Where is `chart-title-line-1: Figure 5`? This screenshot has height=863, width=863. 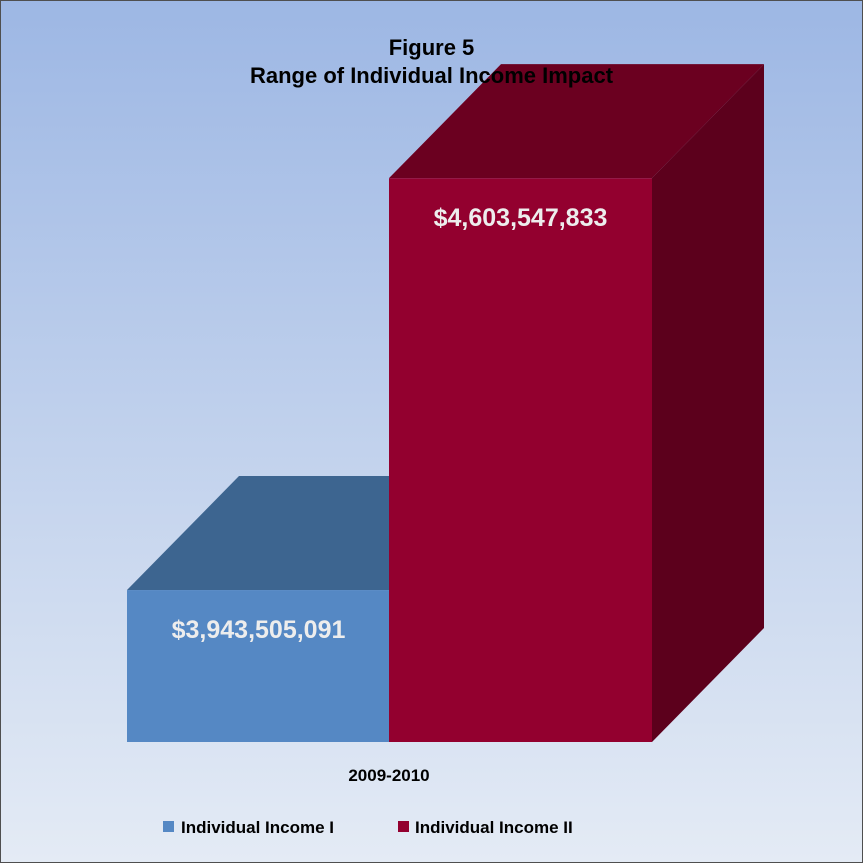
chart-title-line-1: Figure 5 is located at coordinates (431, 48).